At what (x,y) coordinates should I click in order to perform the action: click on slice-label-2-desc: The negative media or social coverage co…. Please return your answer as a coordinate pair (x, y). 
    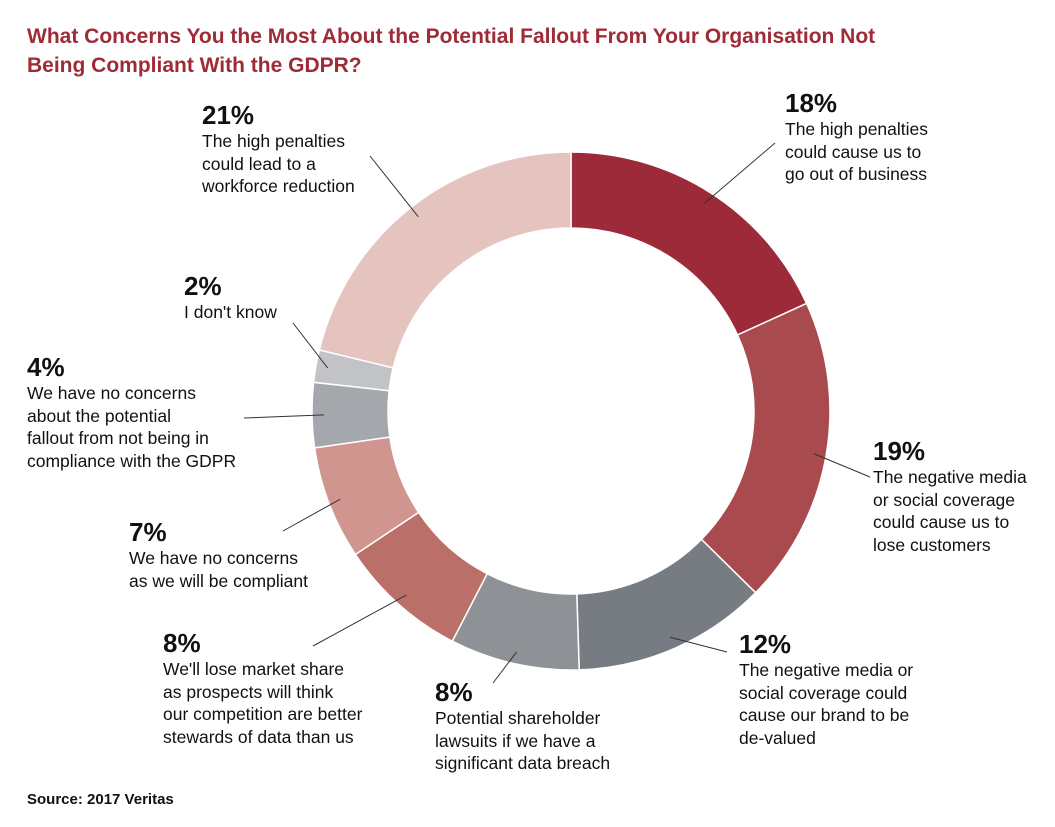
    Looking at the image, I should click on (826, 704).